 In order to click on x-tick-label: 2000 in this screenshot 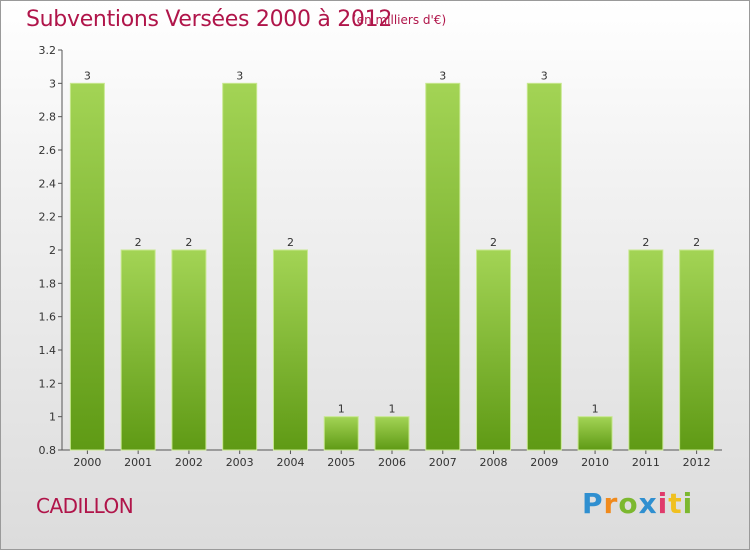, I will do `click(87, 462)`.